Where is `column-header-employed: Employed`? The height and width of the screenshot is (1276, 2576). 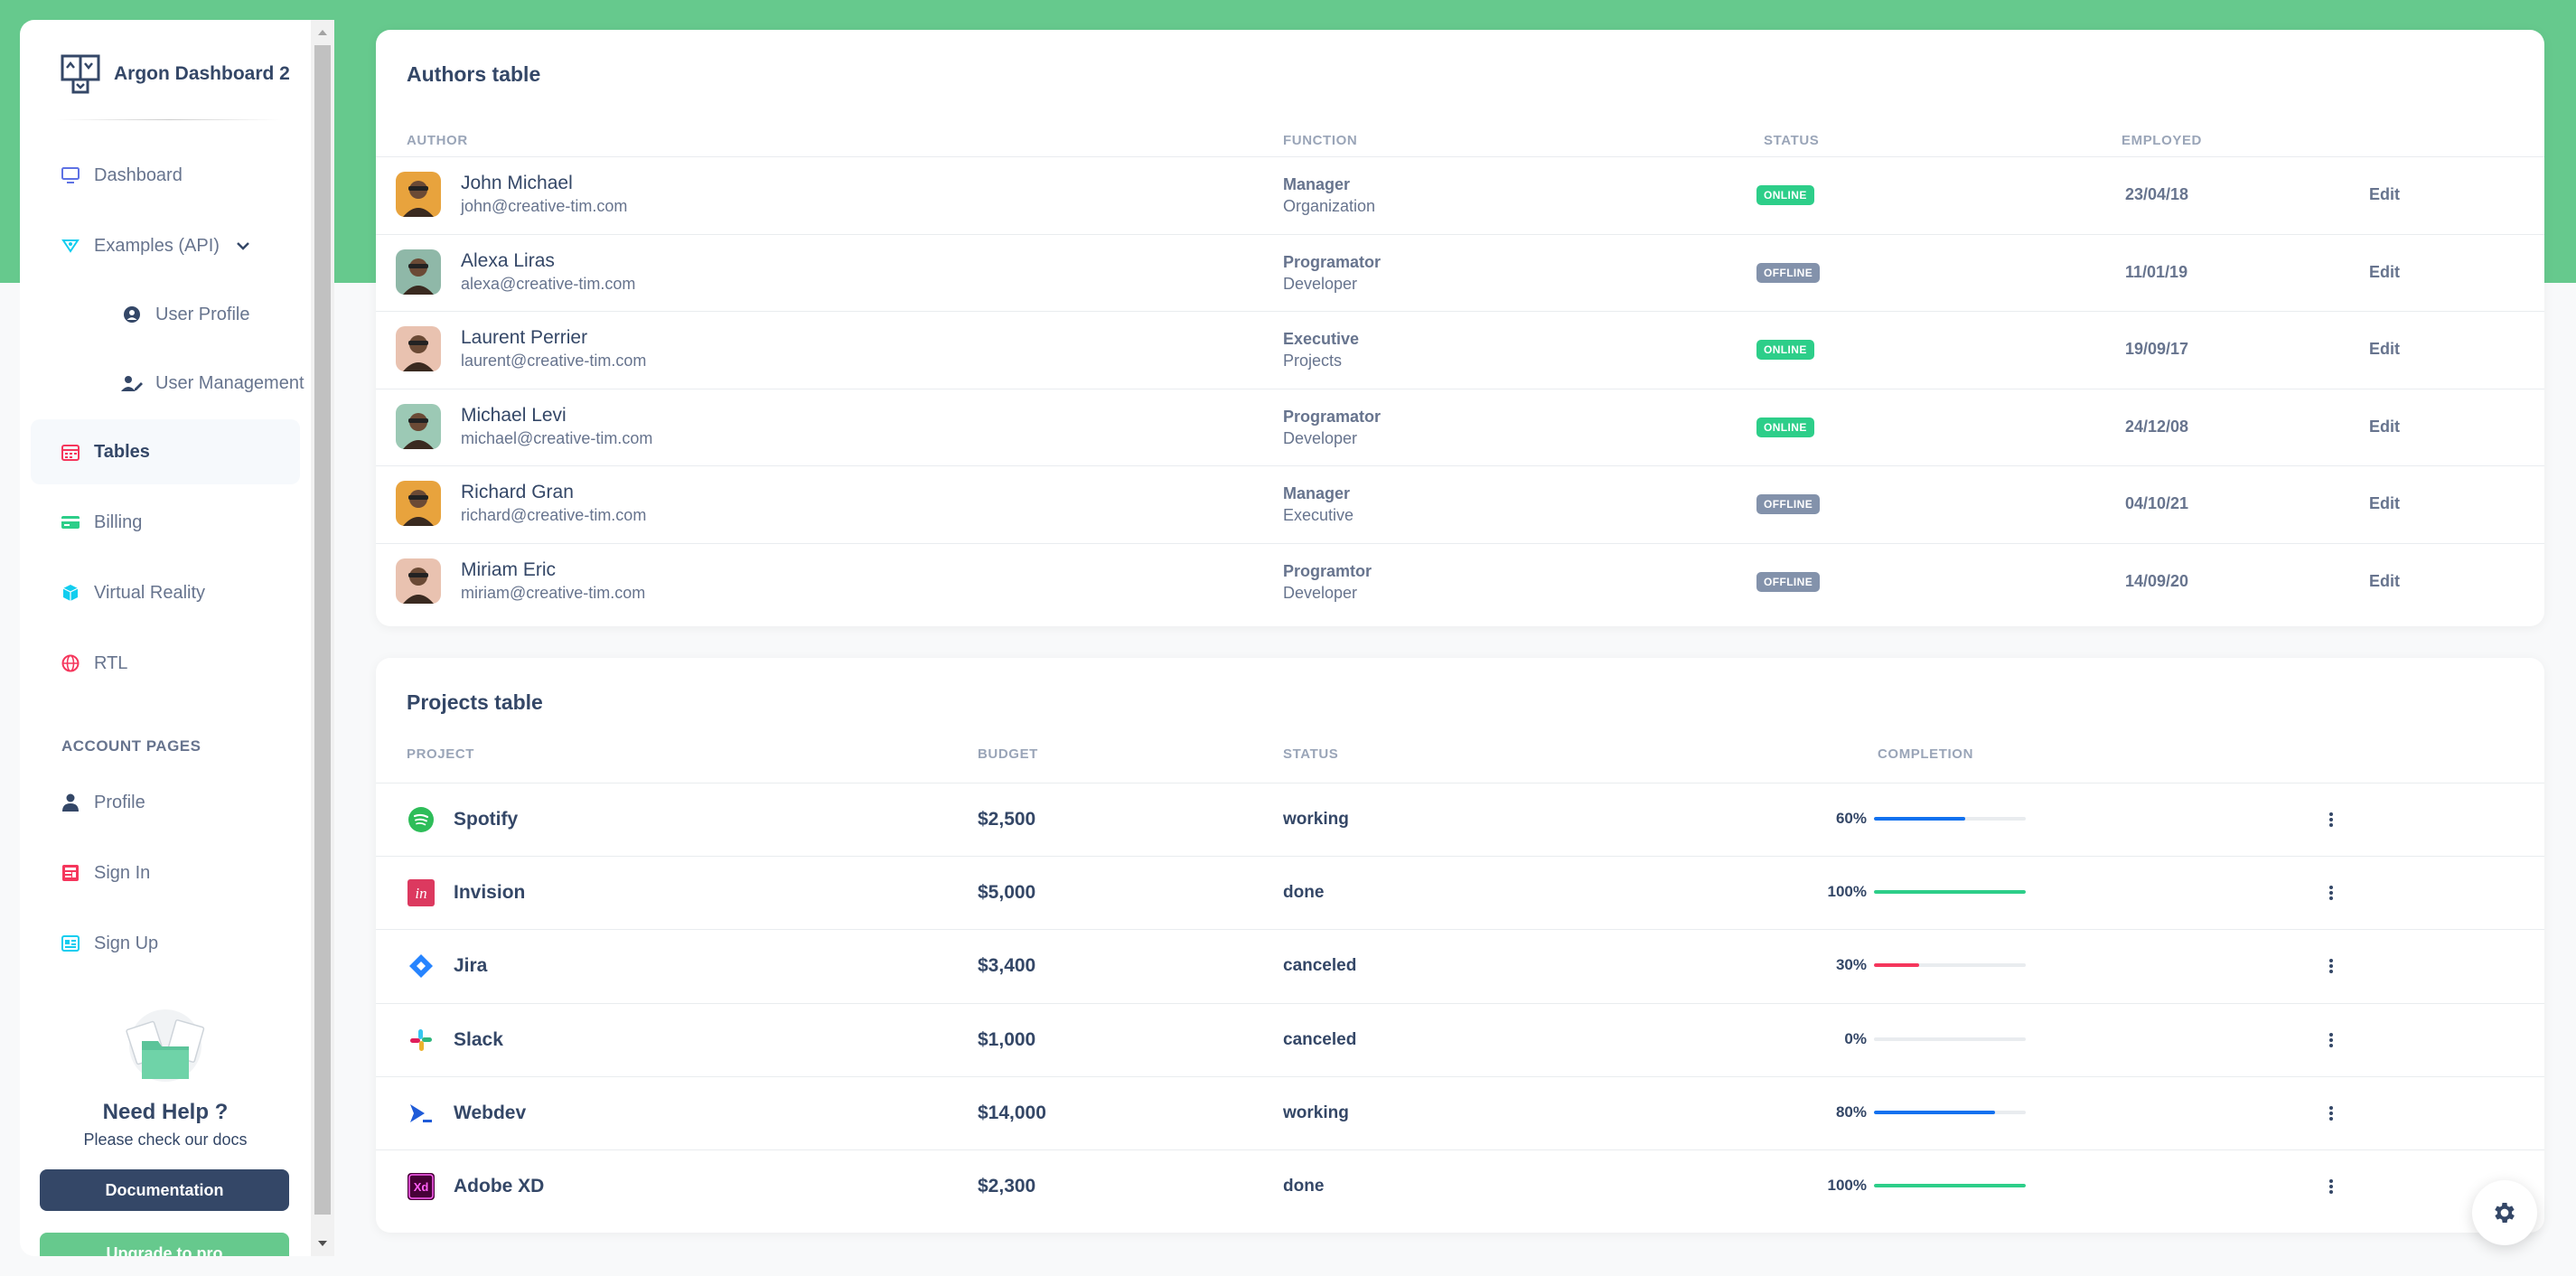
column-header-employed: Employed is located at coordinates (2162, 140).